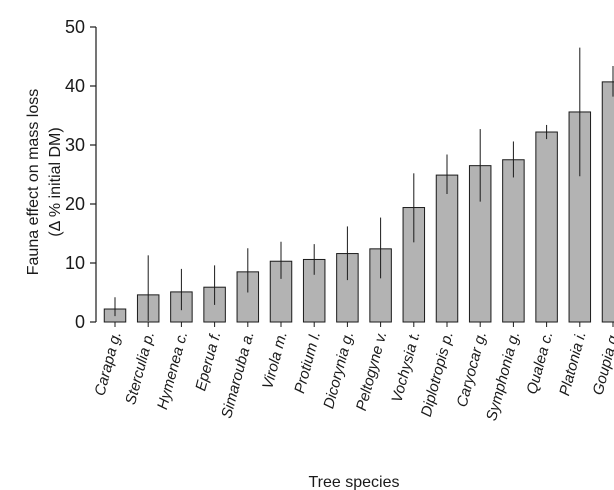 The height and width of the screenshot is (490, 614). Describe the element at coordinates (75, 204) in the screenshot. I see `y-tick-label: 20` at that location.